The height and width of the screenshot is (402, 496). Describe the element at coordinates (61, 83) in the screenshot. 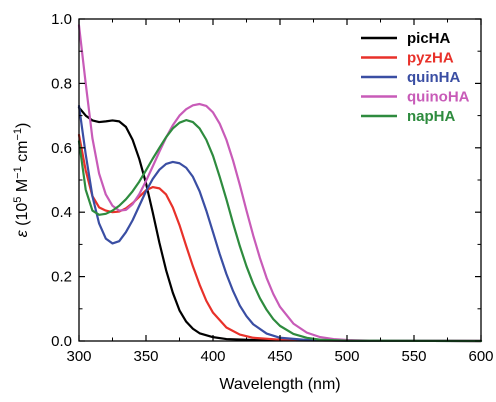

I see `y-tick-label: 0.8` at that location.